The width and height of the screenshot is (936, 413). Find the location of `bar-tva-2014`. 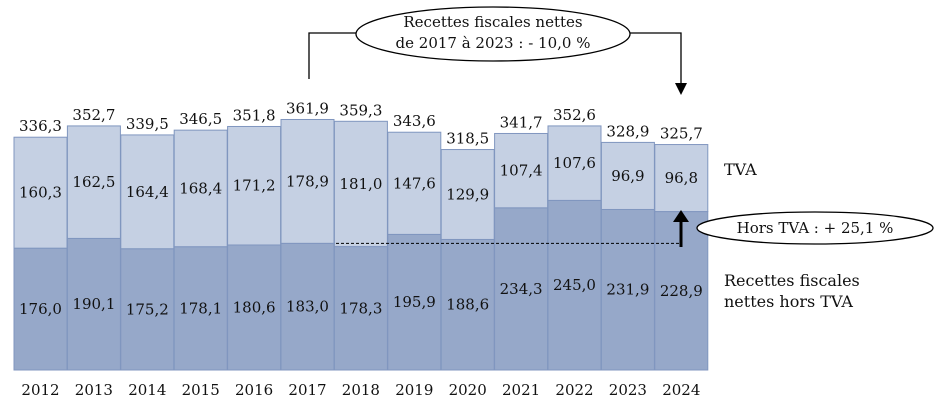

bar-tva-2014 is located at coordinates (147, 192).